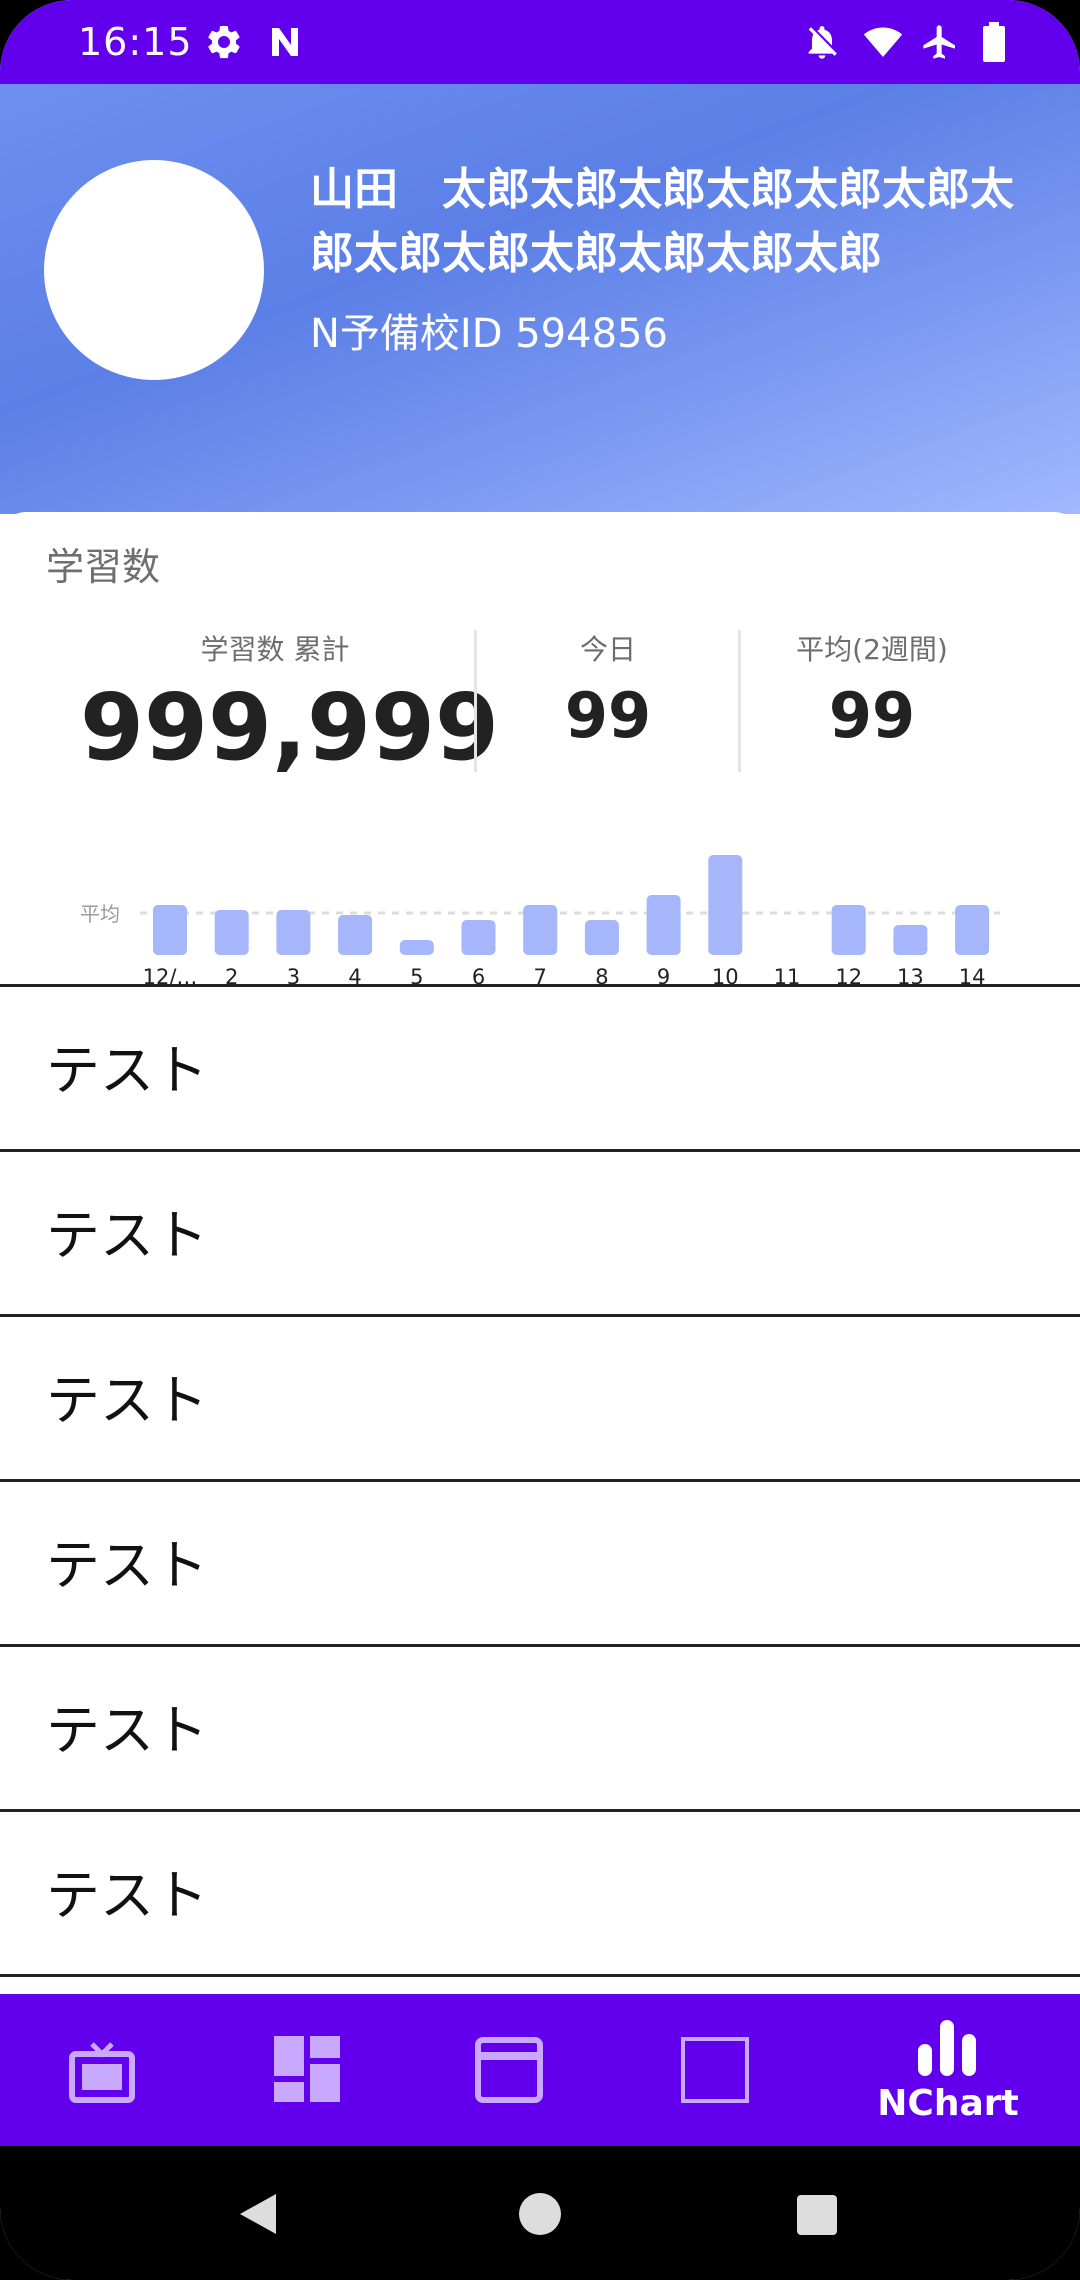 The image size is (1080, 2280). Describe the element at coordinates (103, 567) in the screenshot. I see `card-title: 学習数` at that location.